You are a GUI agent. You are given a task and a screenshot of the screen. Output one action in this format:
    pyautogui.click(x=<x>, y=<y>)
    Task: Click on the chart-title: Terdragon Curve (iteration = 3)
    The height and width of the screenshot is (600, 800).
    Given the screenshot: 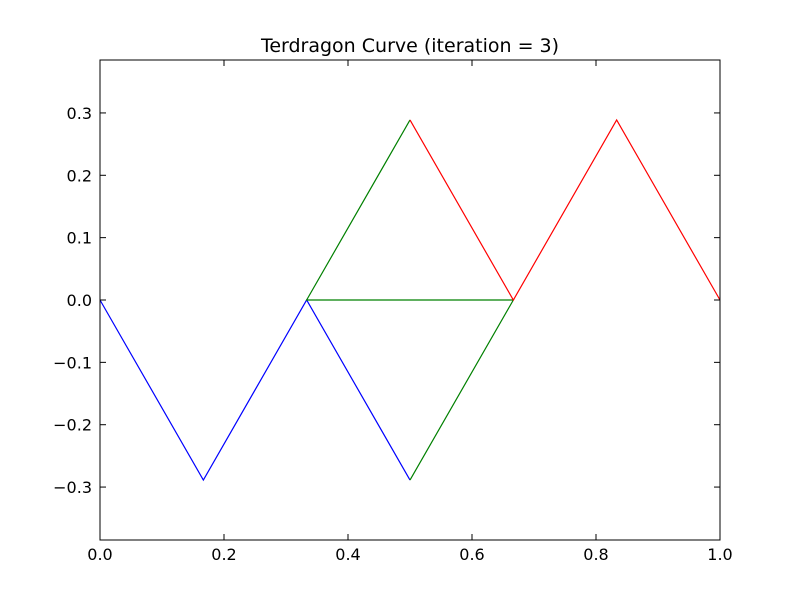 What is the action you would take?
    pyautogui.click(x=409, y=46)
    